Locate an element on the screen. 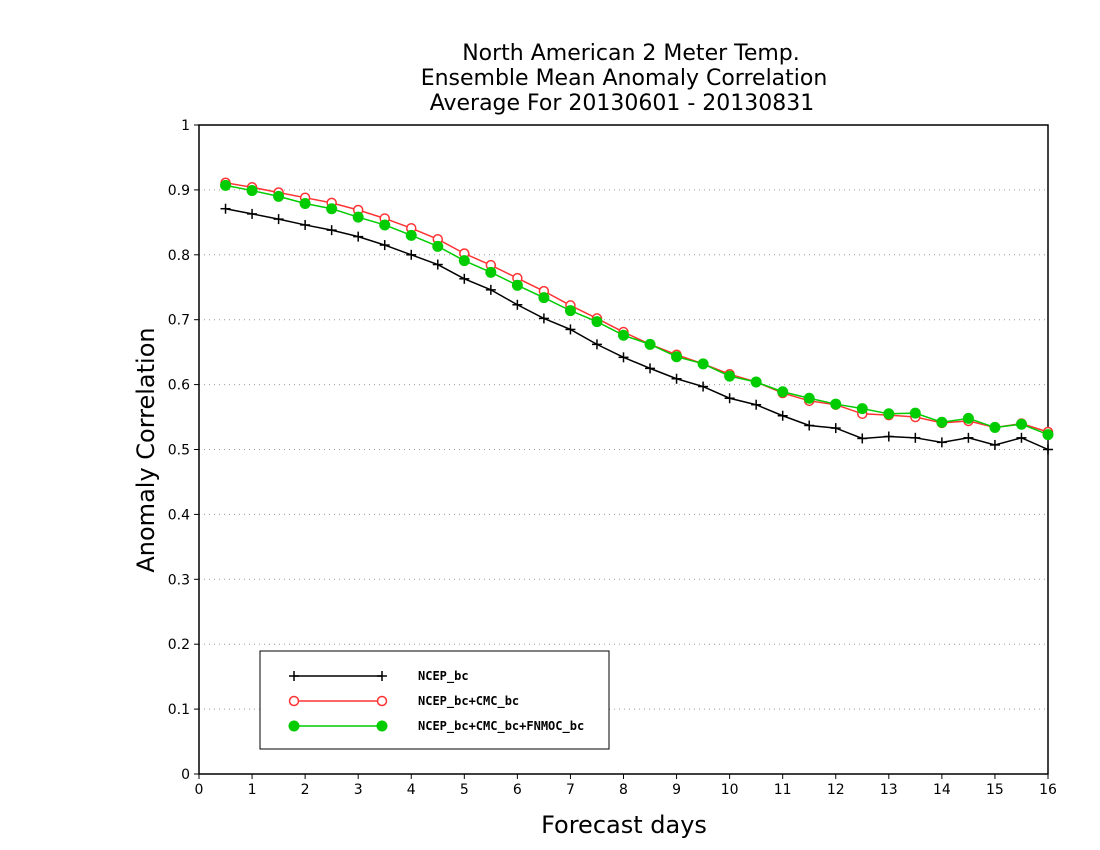 This screenshot has width=1100, height=850. x-tick-label: 6 is located at coordinates (517, 790).